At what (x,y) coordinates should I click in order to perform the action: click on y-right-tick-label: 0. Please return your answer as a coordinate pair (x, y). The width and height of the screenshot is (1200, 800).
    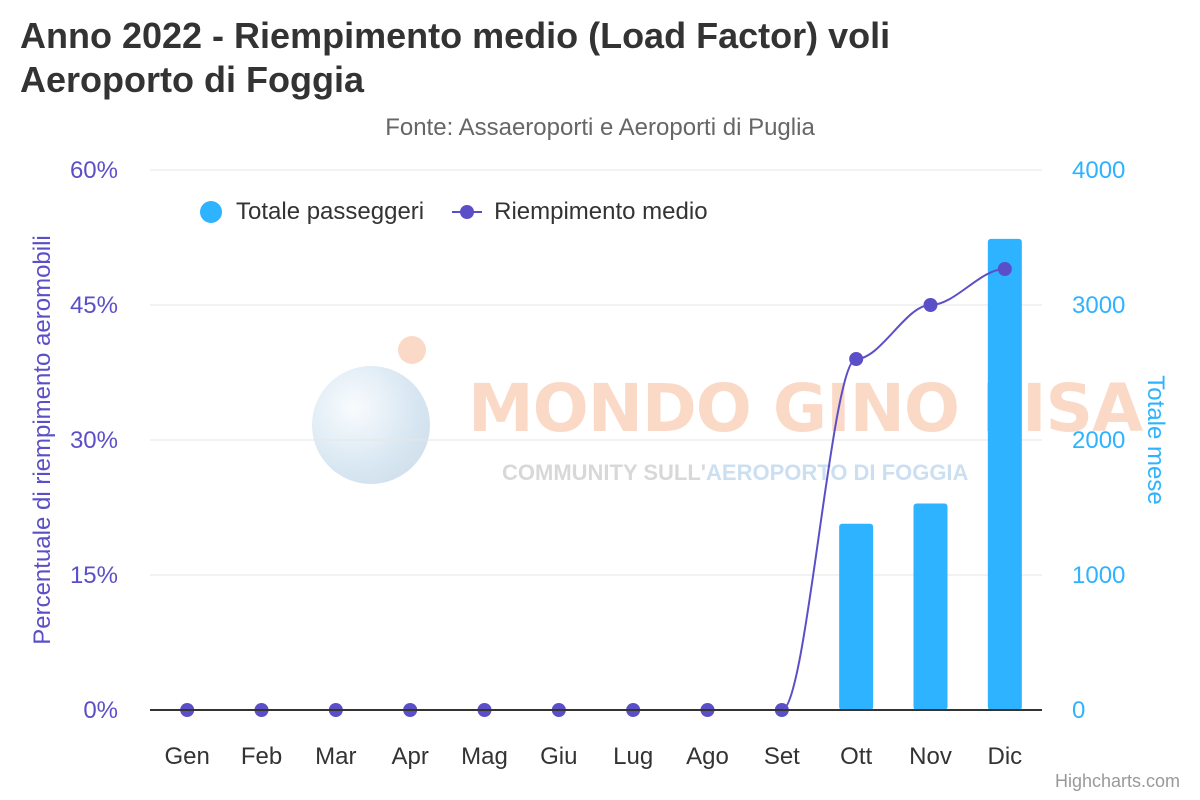
    Looking at the image, I should click on (1078, 710).